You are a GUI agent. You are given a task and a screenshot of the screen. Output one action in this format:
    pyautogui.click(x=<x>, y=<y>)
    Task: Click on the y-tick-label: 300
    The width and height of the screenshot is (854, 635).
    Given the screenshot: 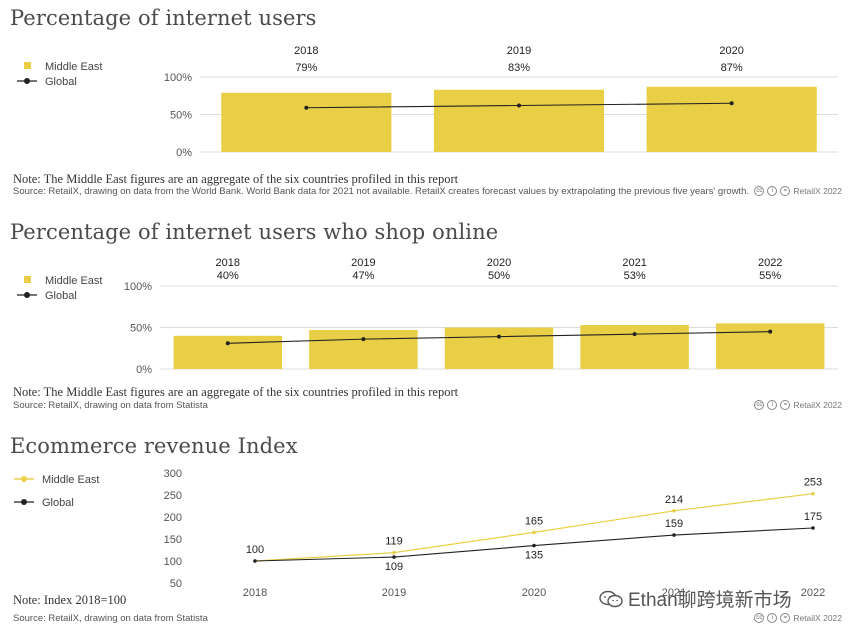 What is the action you would take?
    pyautogui.click(x=173, y=474)
    